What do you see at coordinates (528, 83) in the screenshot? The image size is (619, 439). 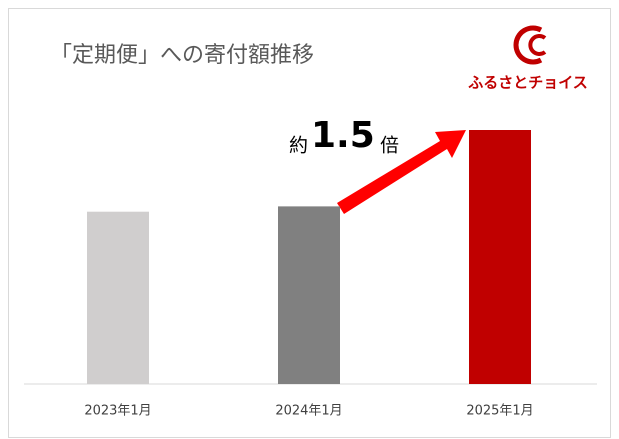 I see `logo-text: ふるさとチョイス` at bounding box center [528, 83].